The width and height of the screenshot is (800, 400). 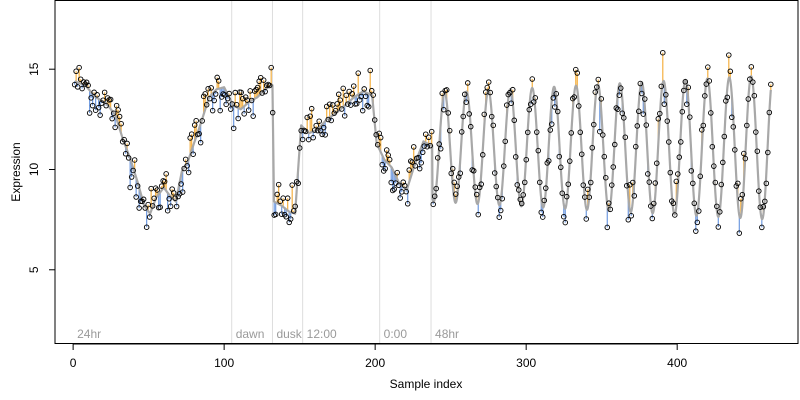 I want to click on phase-label: 0:00, so click(x=396, y=334).